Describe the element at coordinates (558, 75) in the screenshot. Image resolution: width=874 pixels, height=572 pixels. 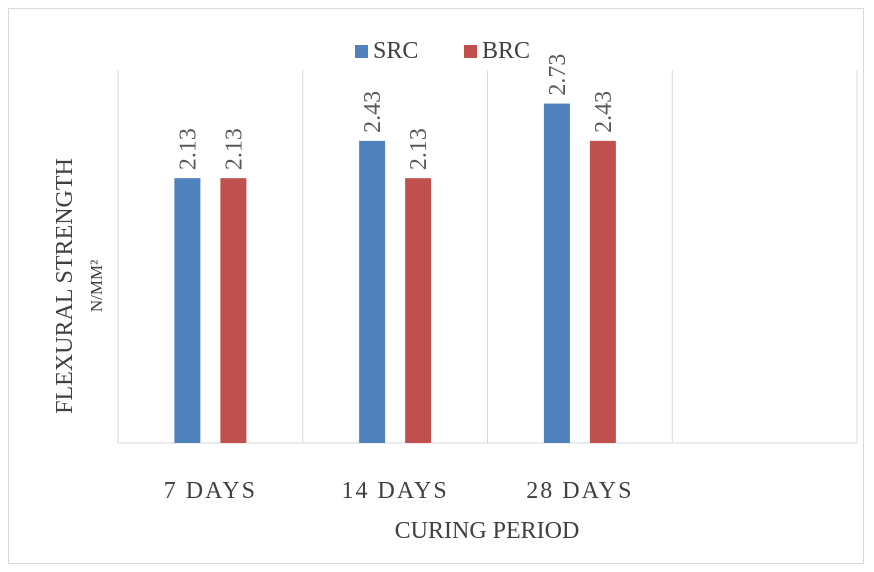
I see `data-label-src-2: 2.73` at that location.